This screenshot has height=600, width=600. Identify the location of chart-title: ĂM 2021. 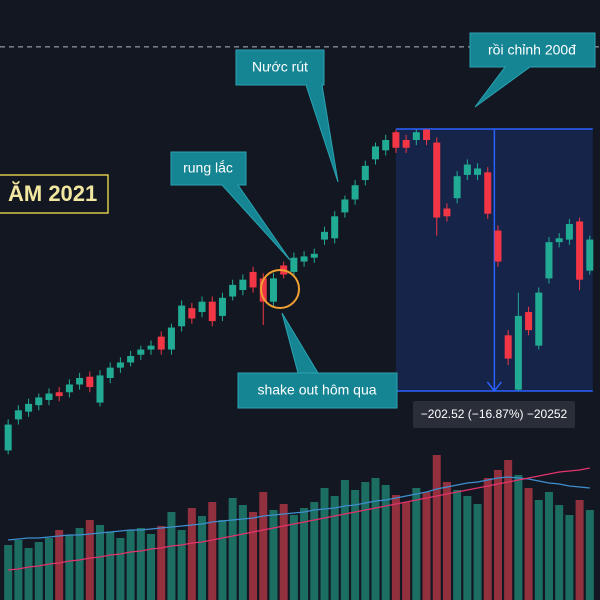
(52, 193).